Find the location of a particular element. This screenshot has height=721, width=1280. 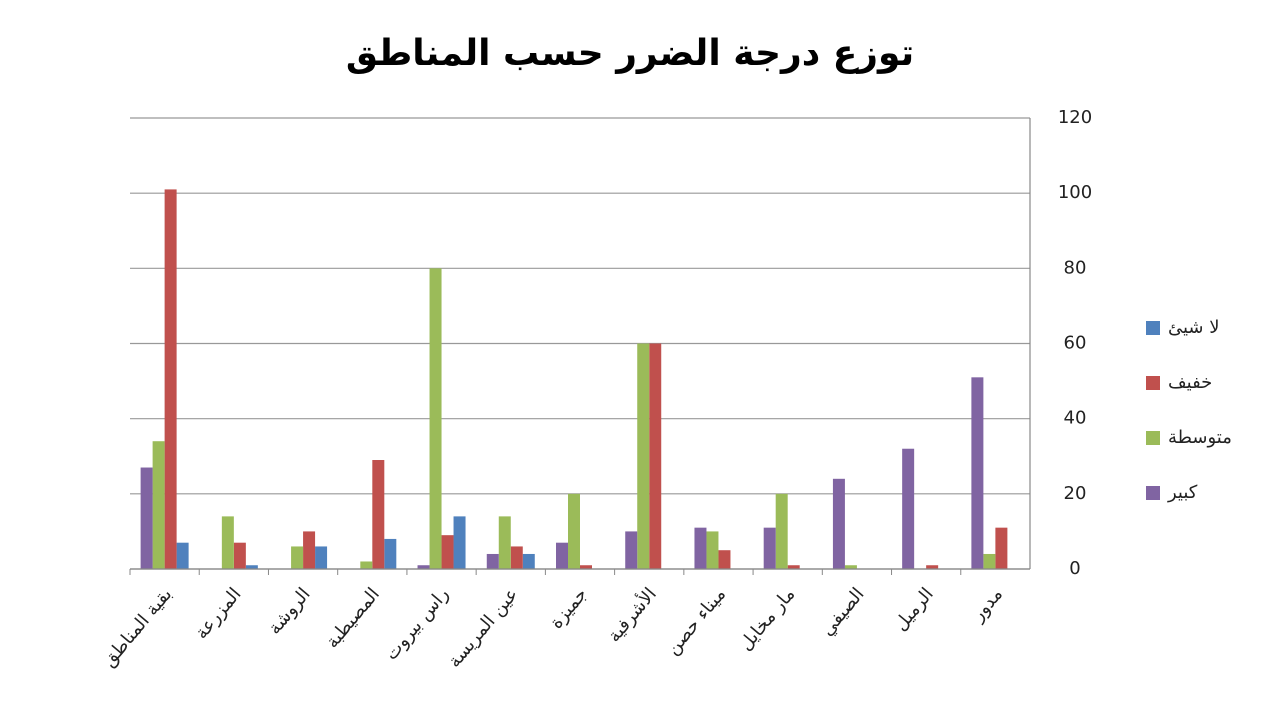

chart-title: توزع درجة الضرر حسب المناطق is located at coordinates (630, 53).